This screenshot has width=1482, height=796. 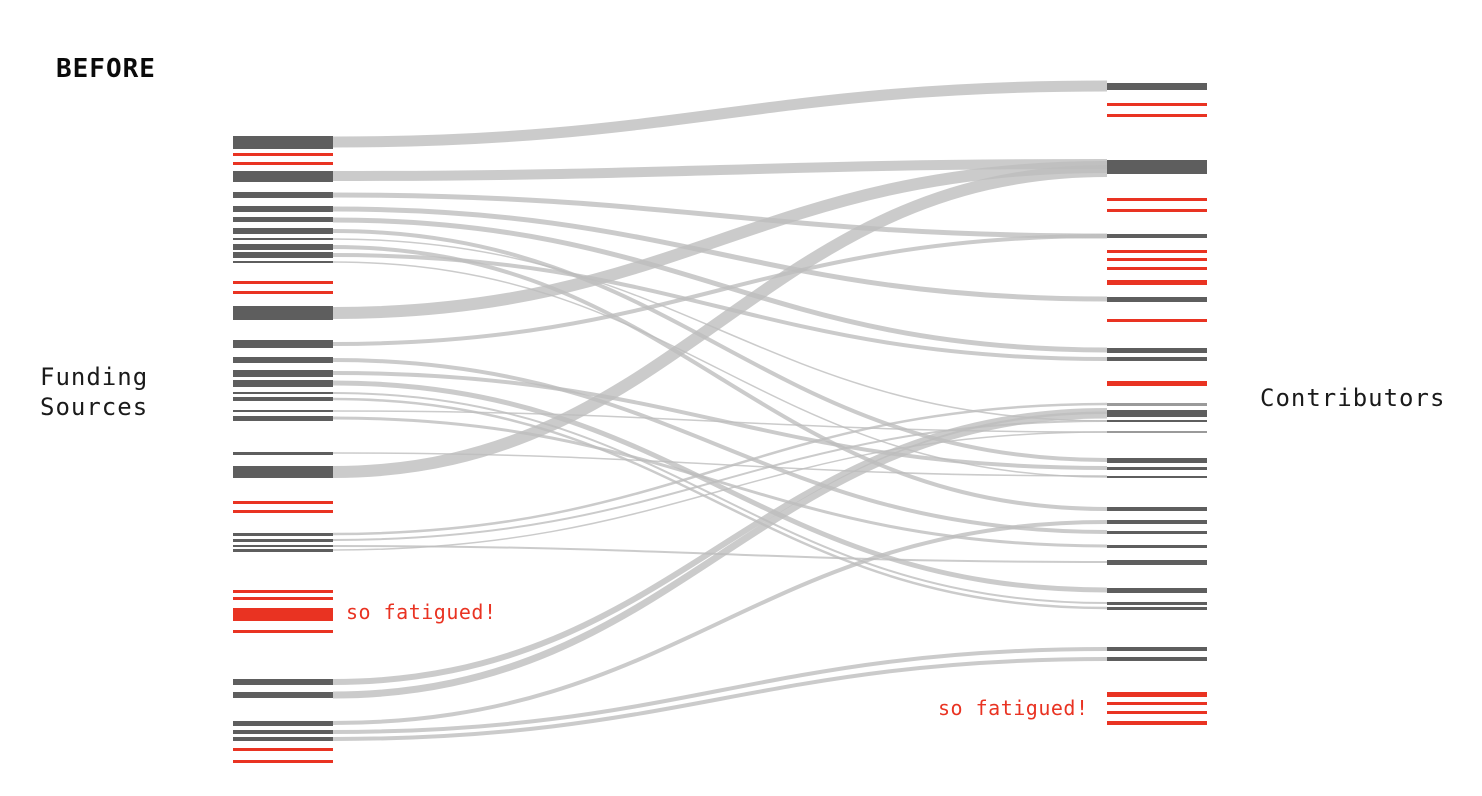 I want to click on chart-title: BEFORE, so click(x=106, y=69).